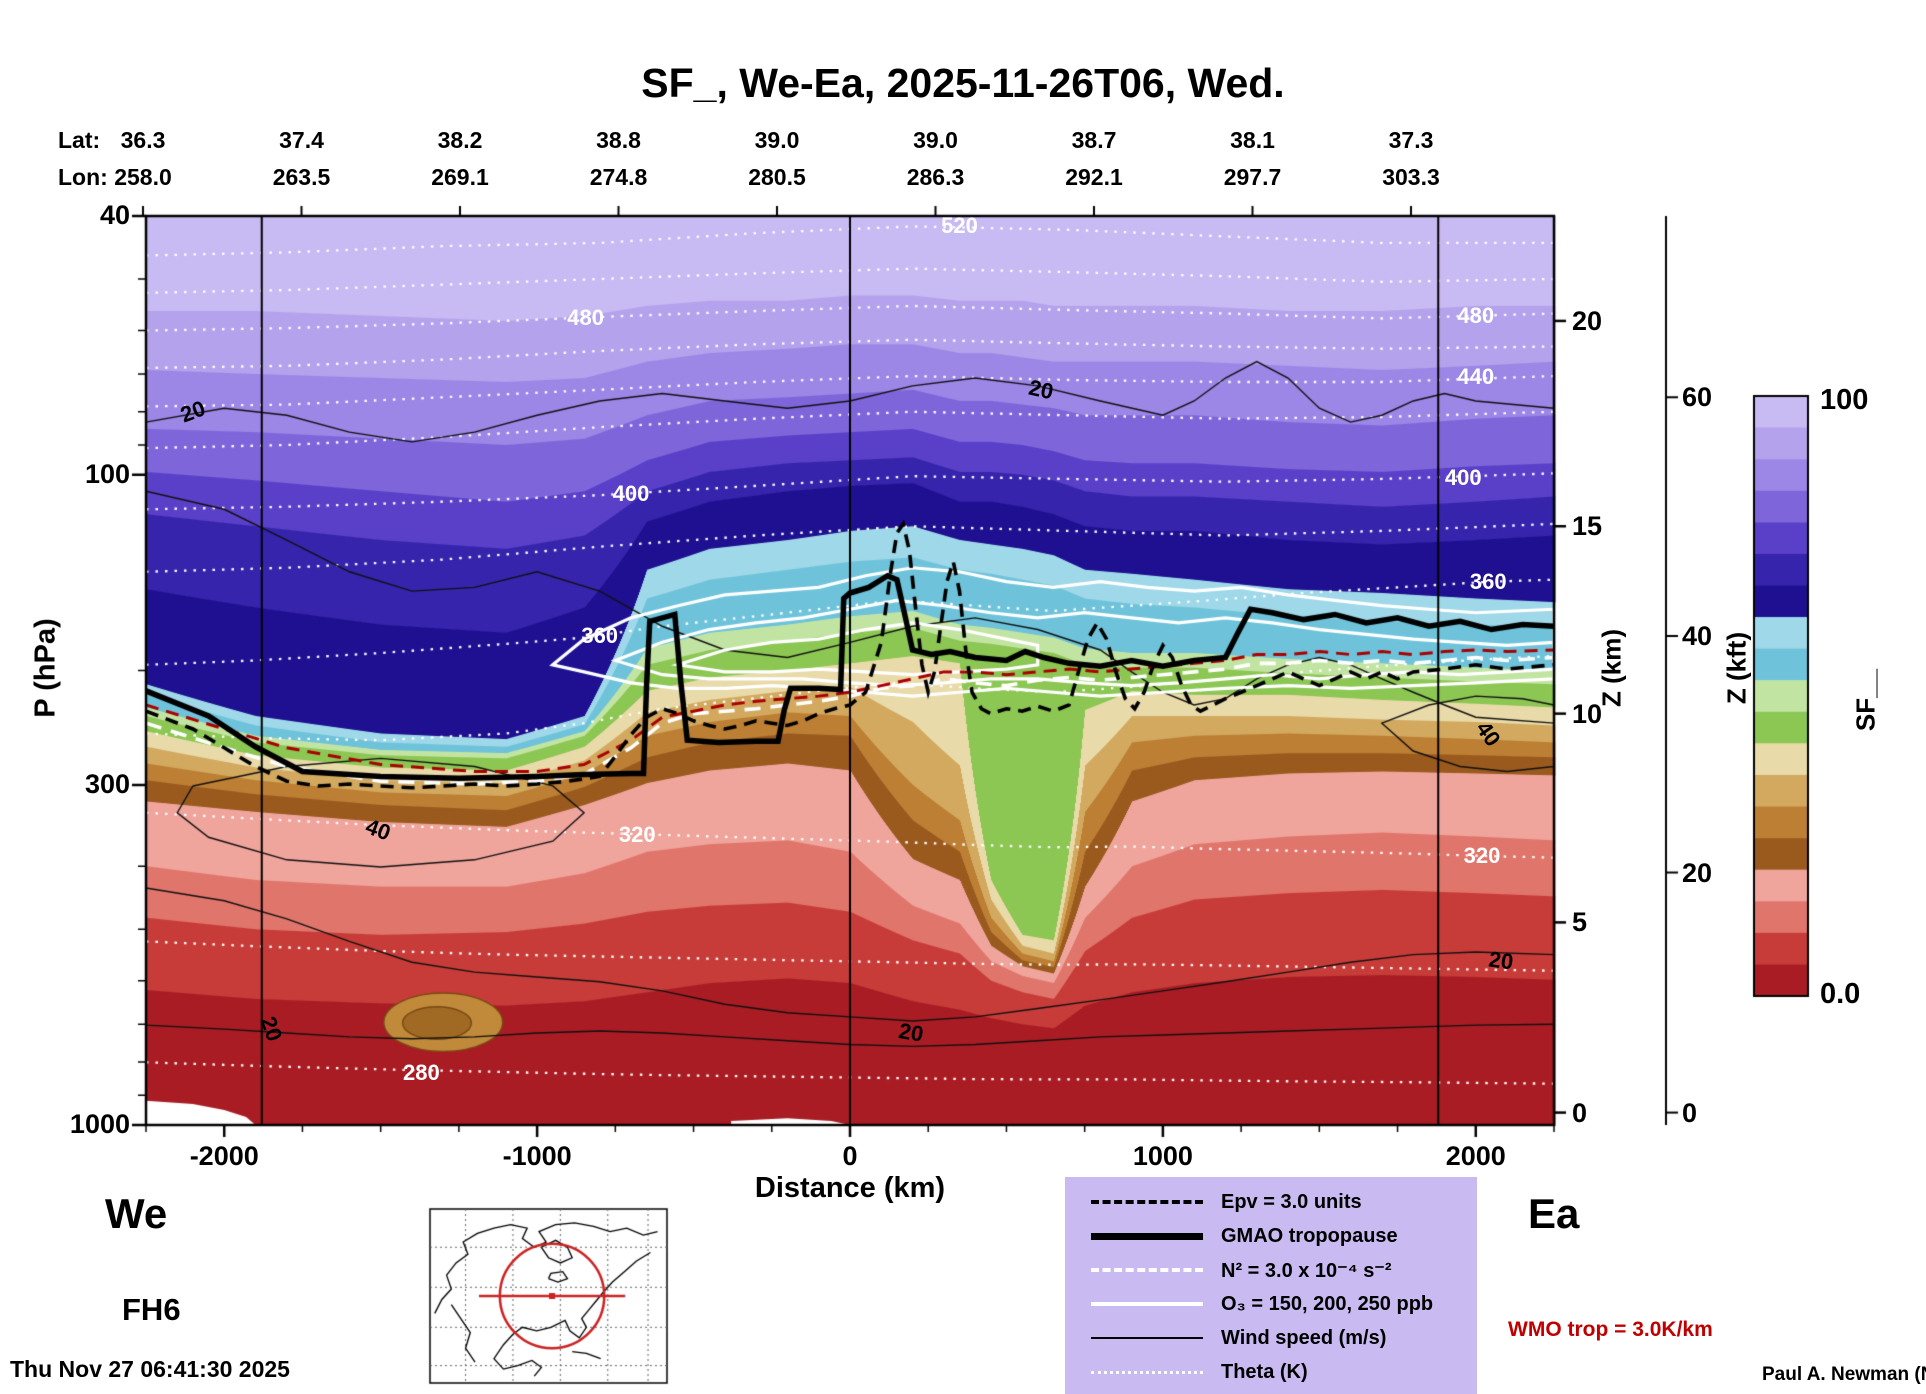 The height and width of the screenshot is (1394, 1926). I want to click on zkft-tick-label: 20, so click(1697, 872).